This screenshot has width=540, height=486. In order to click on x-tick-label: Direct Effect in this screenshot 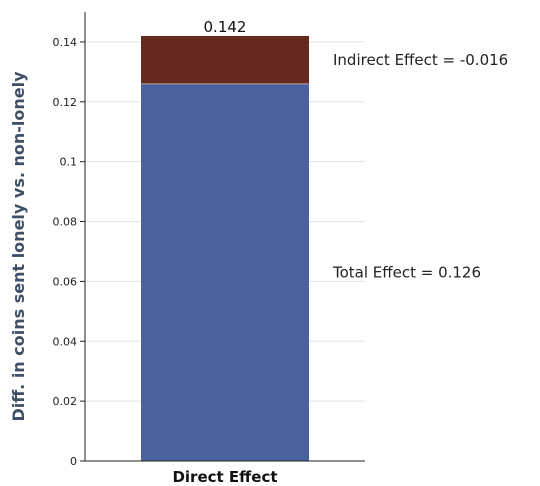, I will do `click(224, 477)`.